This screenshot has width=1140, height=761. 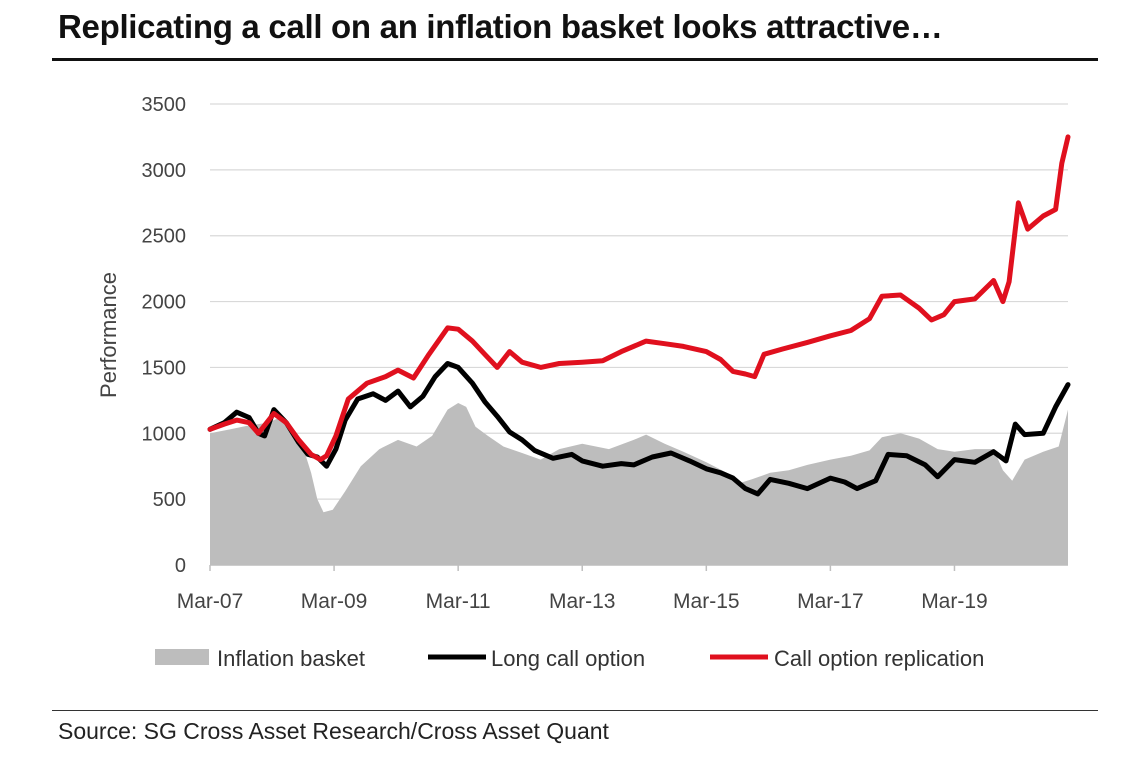 I want to click on y-tick-label: 500, so click(x=169, y=500).